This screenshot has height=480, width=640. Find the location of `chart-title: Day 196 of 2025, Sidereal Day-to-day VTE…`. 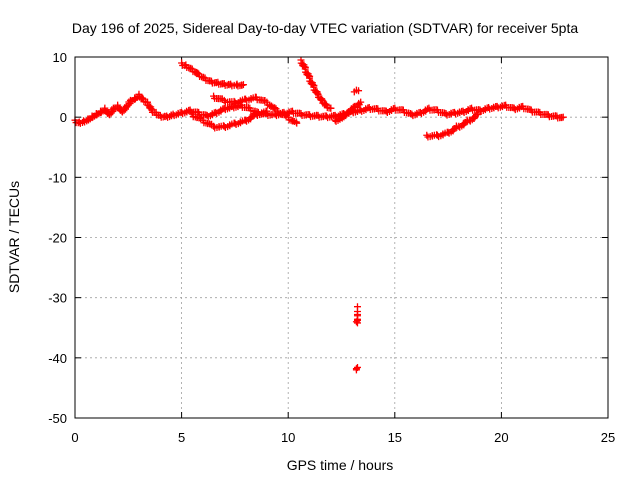

chart-title: Day 196 of 2025, Sidereal Day-to-day VTE… is located at coordinates (325, 28).